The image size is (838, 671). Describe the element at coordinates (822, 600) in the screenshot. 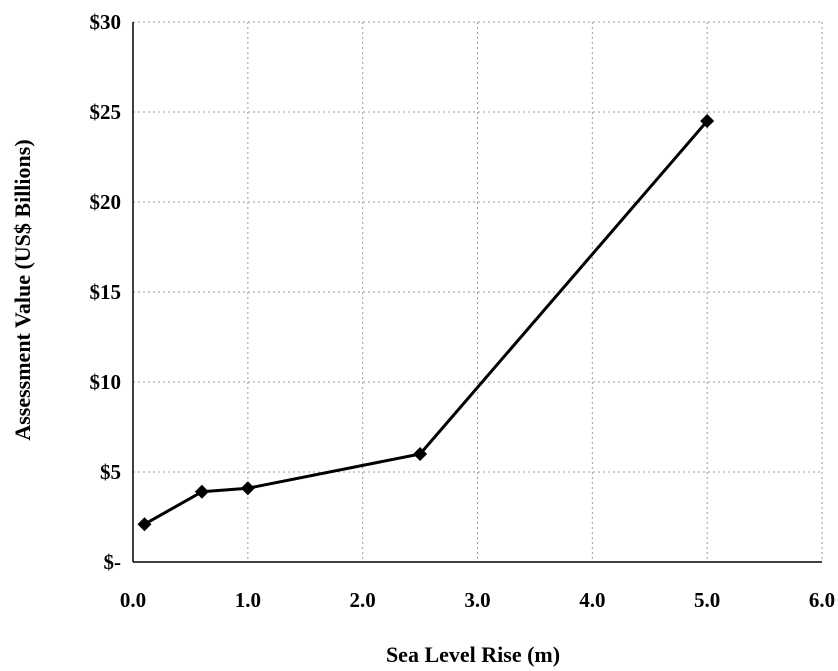

I see `x-tick-label: 6.0` at that location.